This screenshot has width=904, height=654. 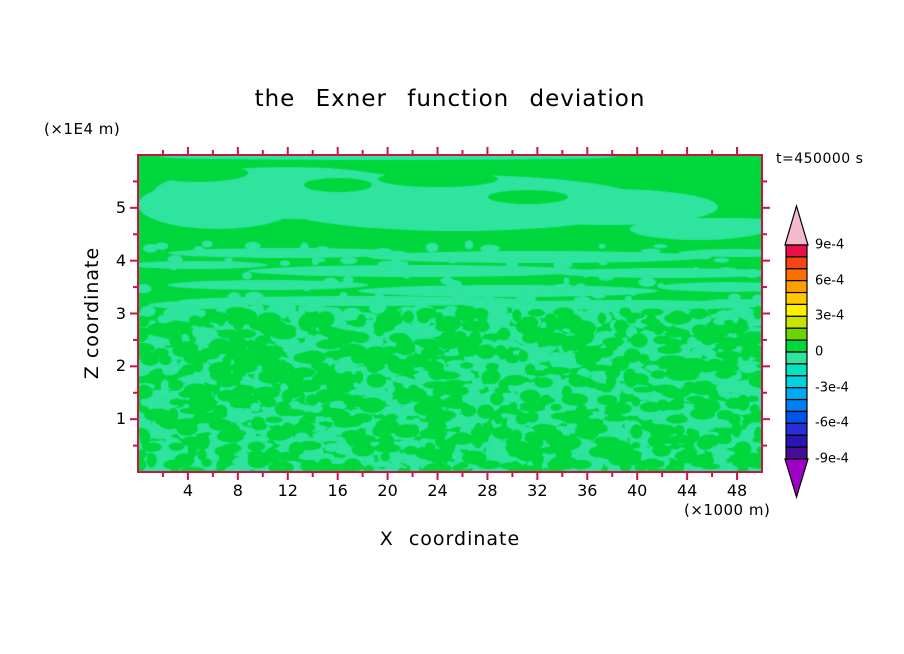 What do you see at coordinates (737, 490) in the screenshot?
I see `x-tick-label: 48` at bounding box center [737, 490].